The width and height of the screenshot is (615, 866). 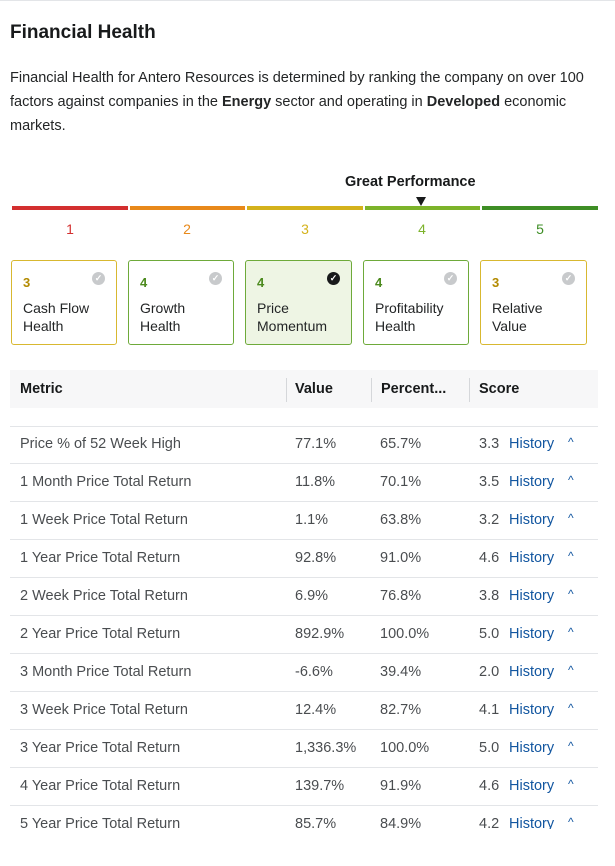 I want to click on metric-percentile: 91.9%, so click(x=401, y=786).